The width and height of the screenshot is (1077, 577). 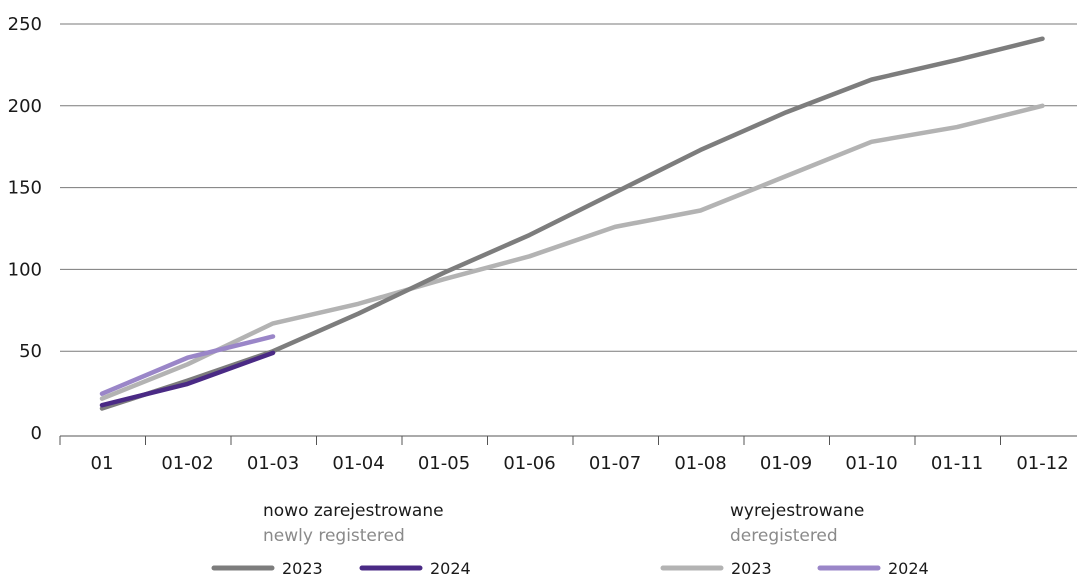 What do you see at coordinates (797, 511) in the screenshot?
I see `legend-group-title: wyrejestrowane` at bounding box center [797, 511].